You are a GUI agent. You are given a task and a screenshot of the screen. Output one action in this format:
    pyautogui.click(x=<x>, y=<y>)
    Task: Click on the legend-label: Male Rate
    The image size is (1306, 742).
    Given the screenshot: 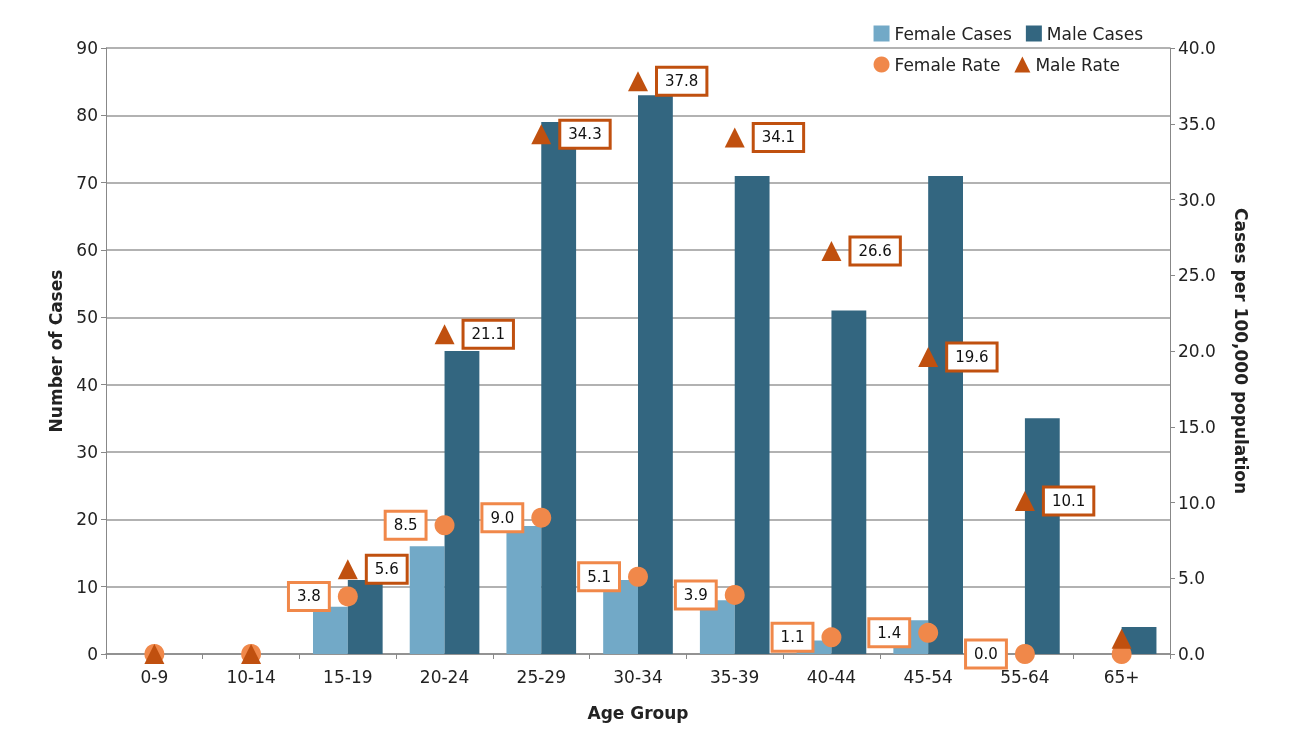 What is the action you would take?
    pyautogui.click(x=1078, y=64)
    